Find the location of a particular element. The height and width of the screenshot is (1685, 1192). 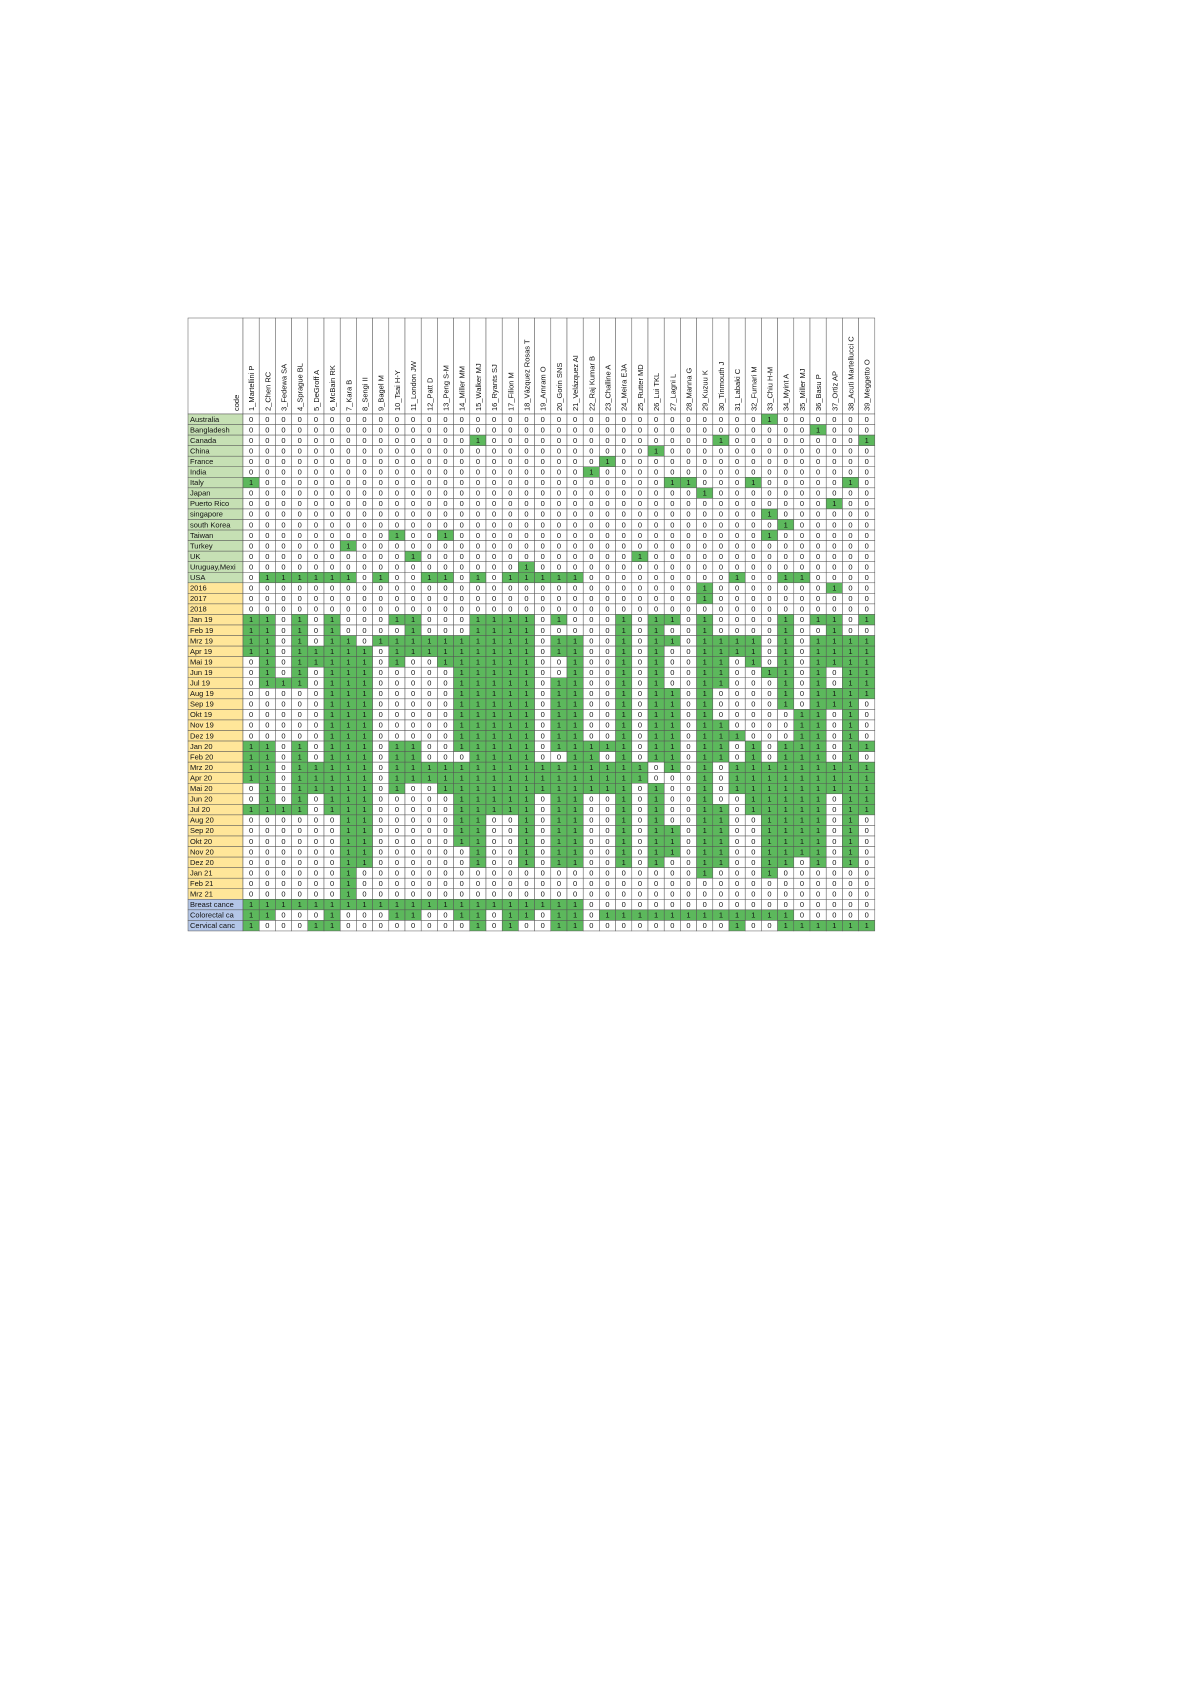

row-label: Nov 19 is located at coordinates (202, 725).